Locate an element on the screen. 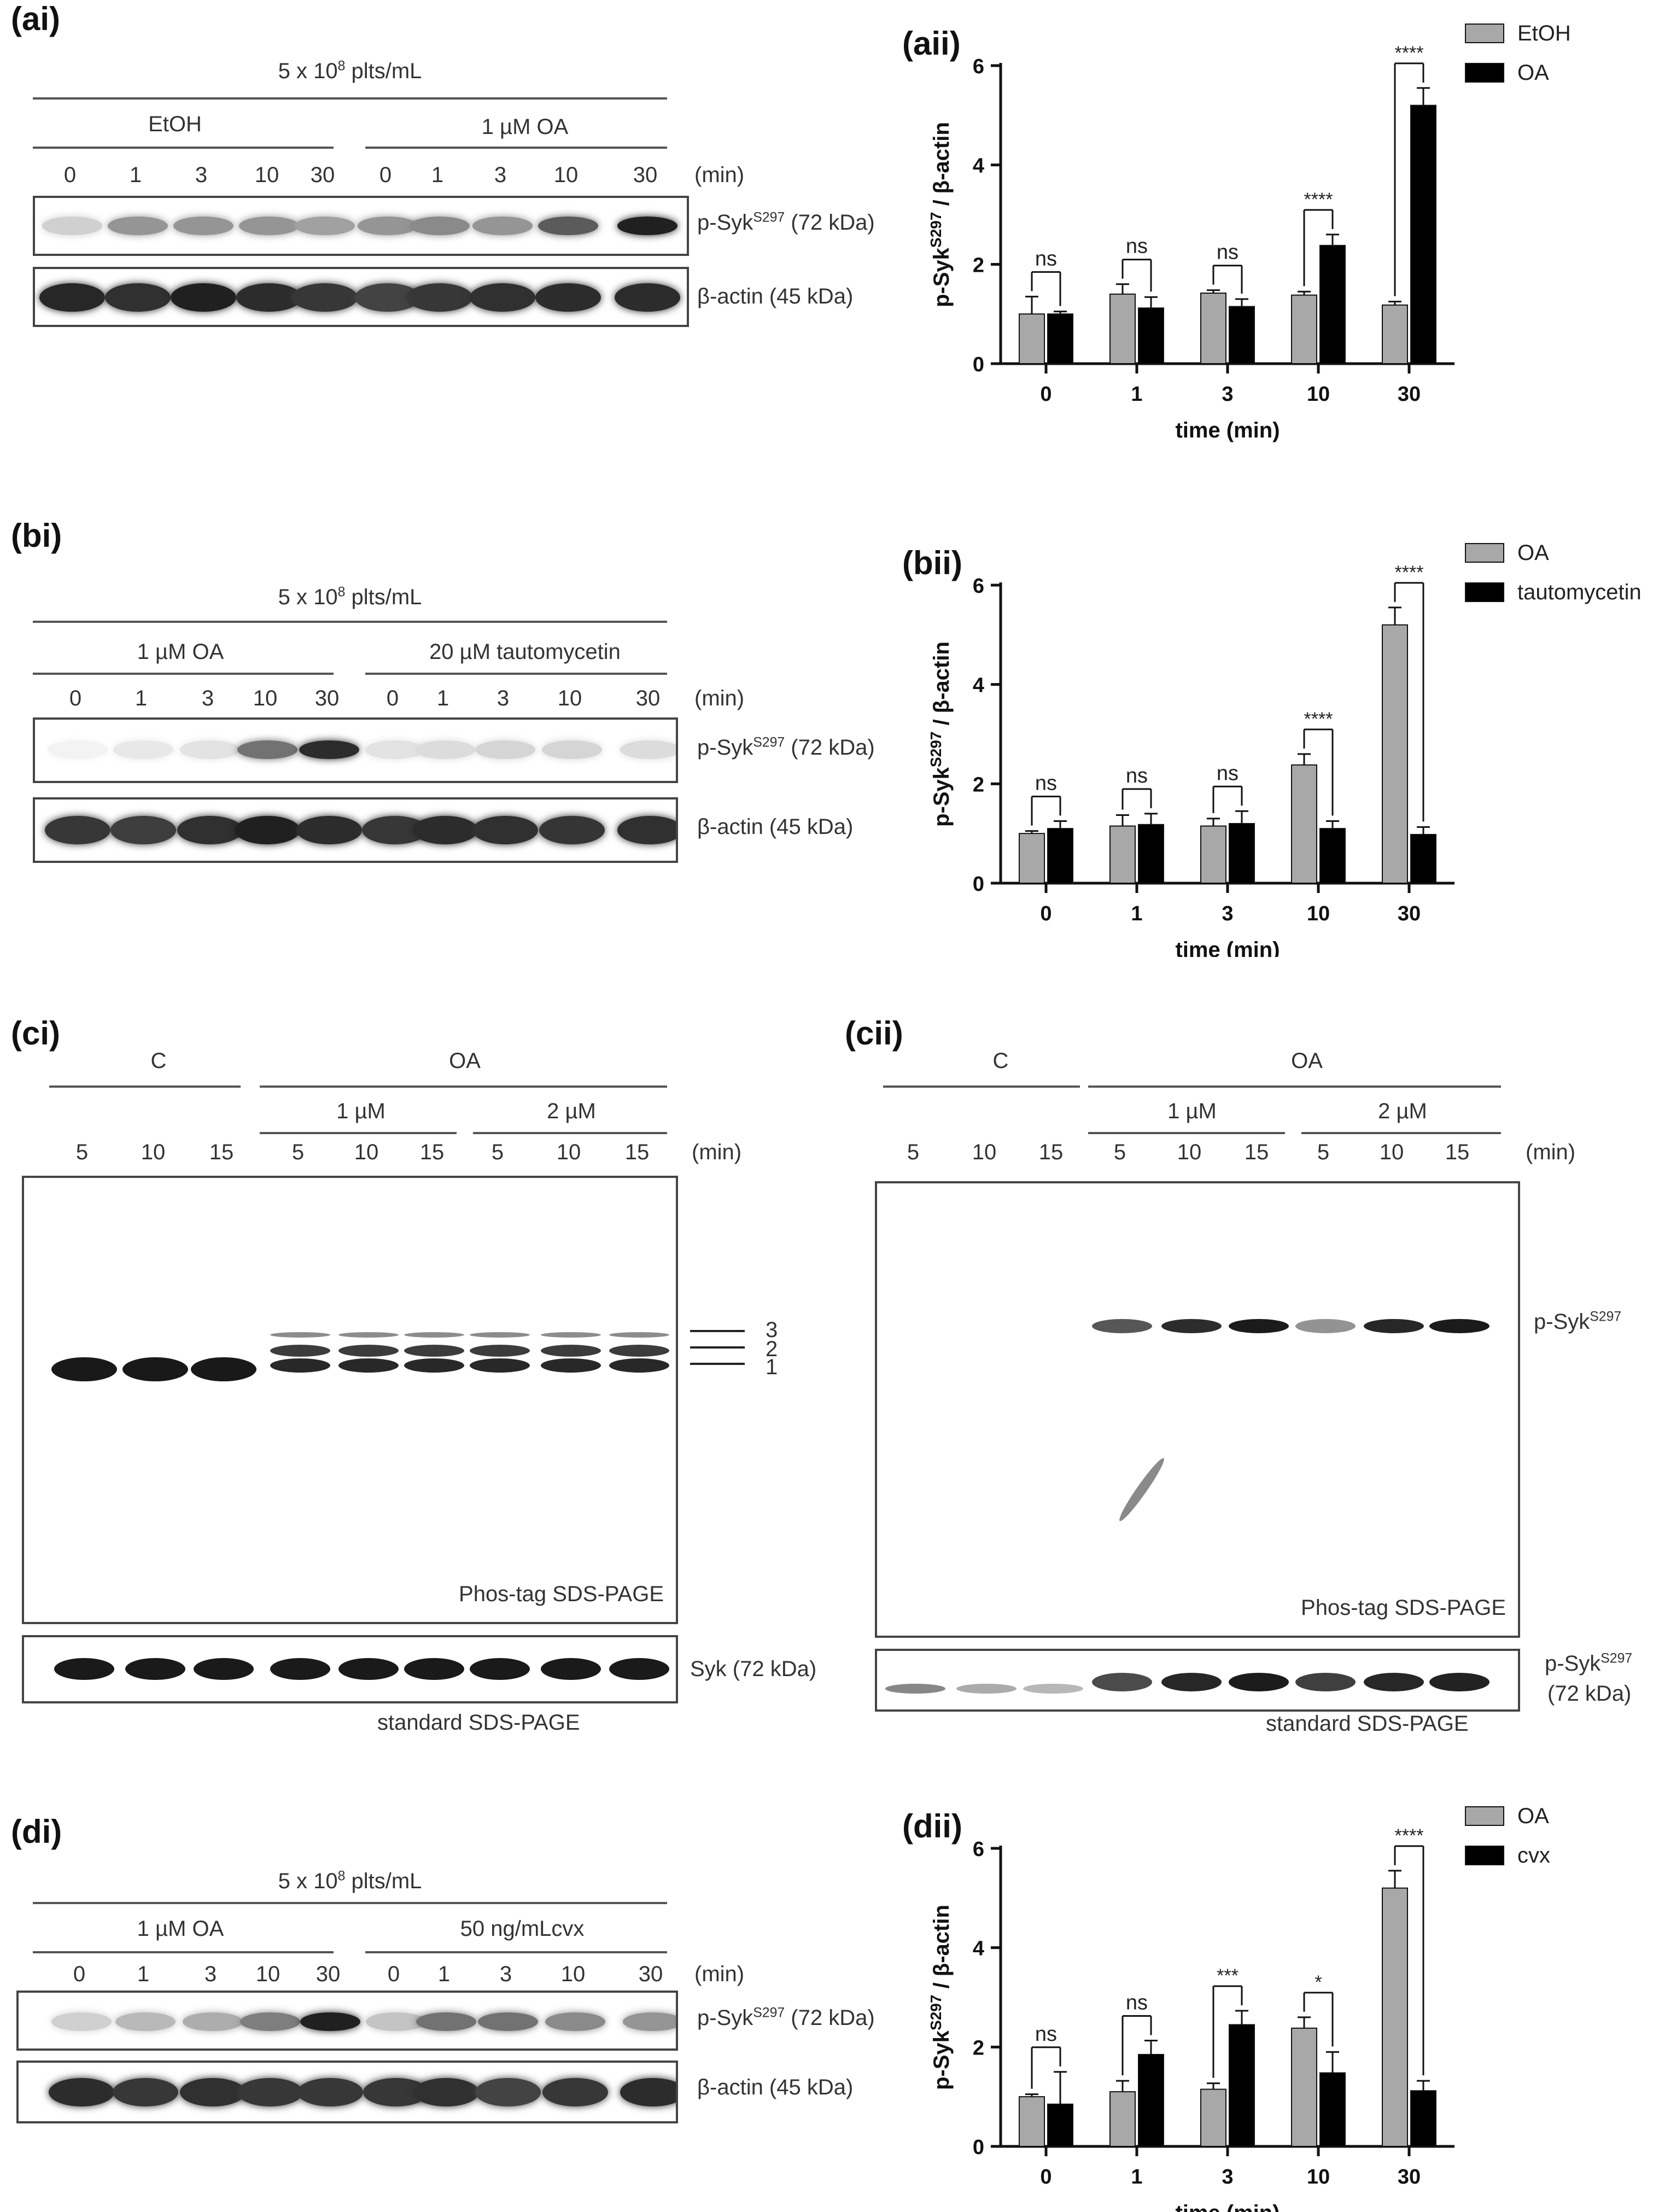 Image resolution: width=1659 pixels, height=2212 pixels. phos-tag-gel-ci: Phos-tag SDS-PAGE is located at coordinates (350, 1400).